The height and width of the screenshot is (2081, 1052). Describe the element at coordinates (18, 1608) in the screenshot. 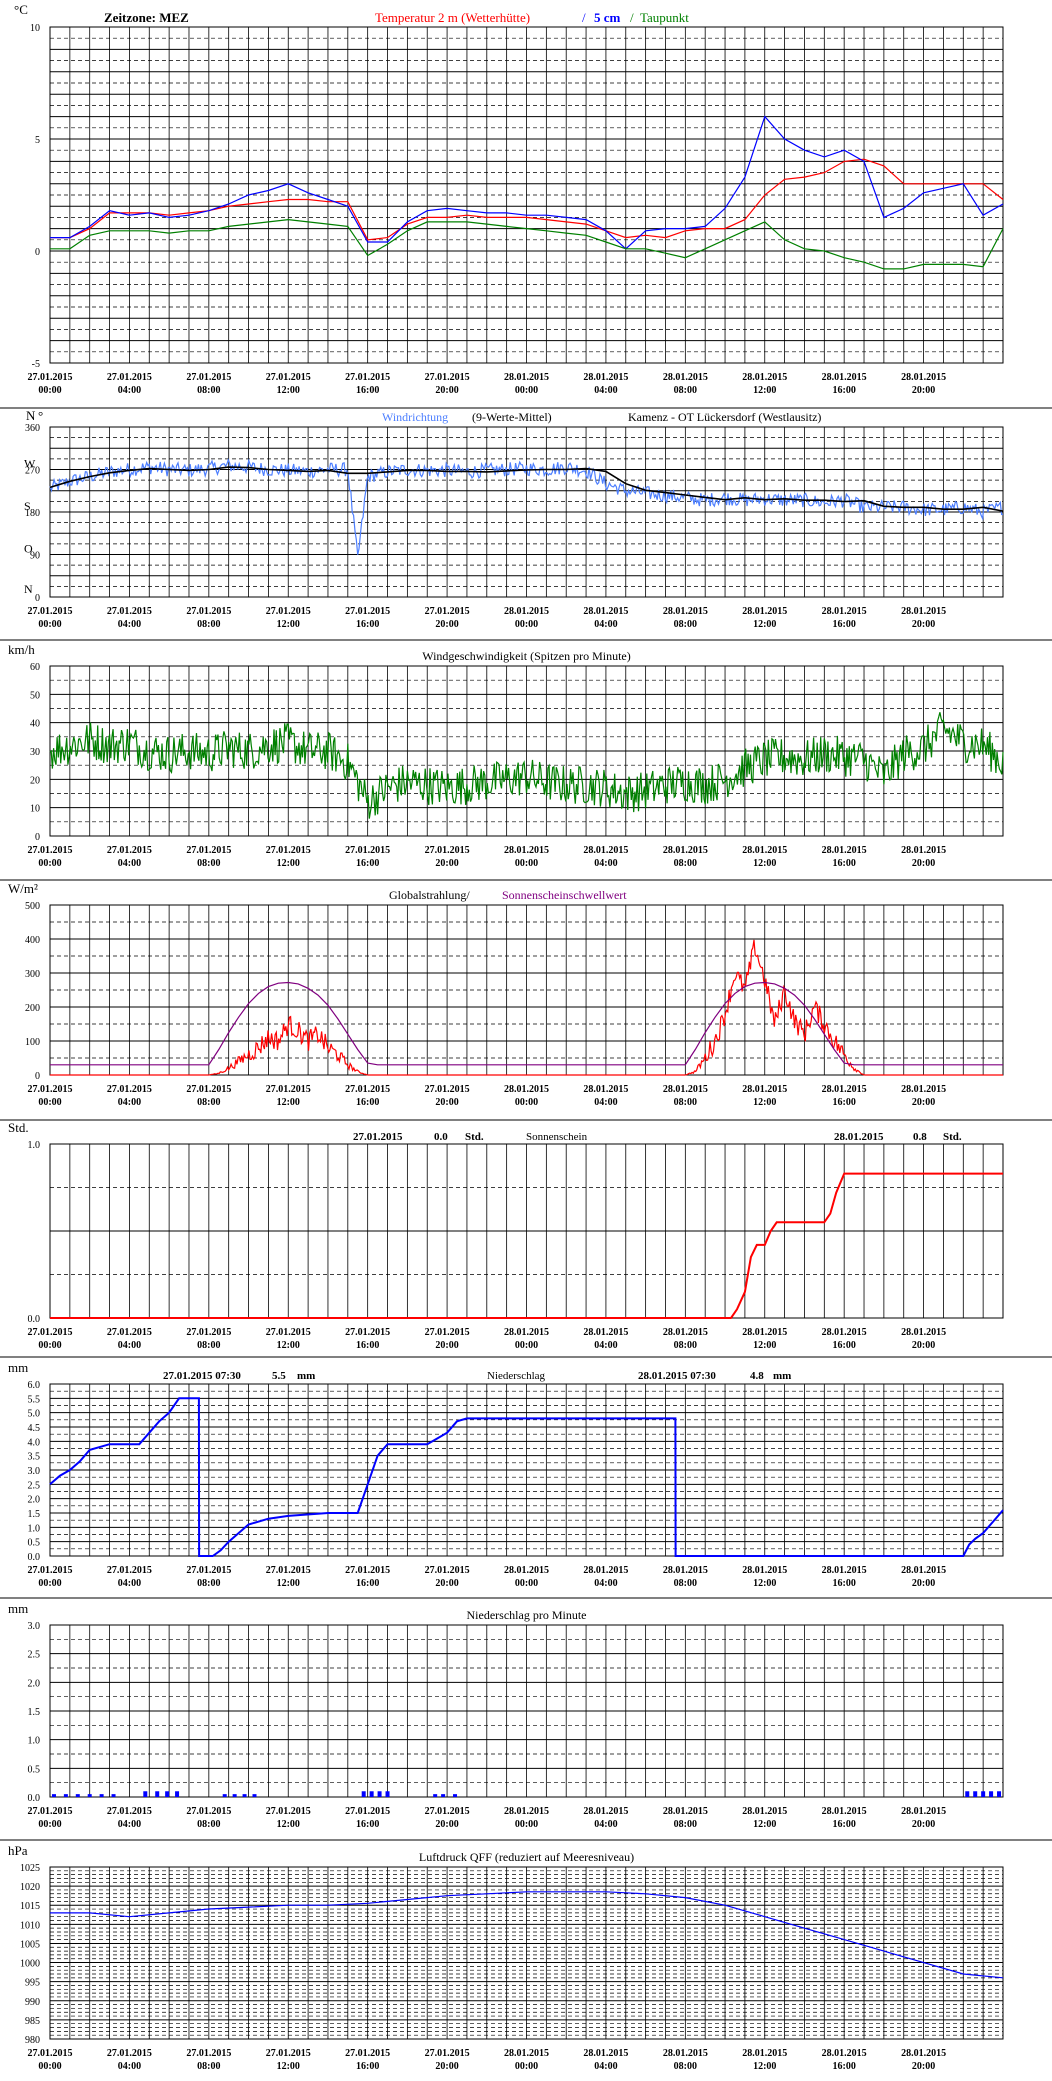

I see `y-axis-unit-label: mm` at that location.